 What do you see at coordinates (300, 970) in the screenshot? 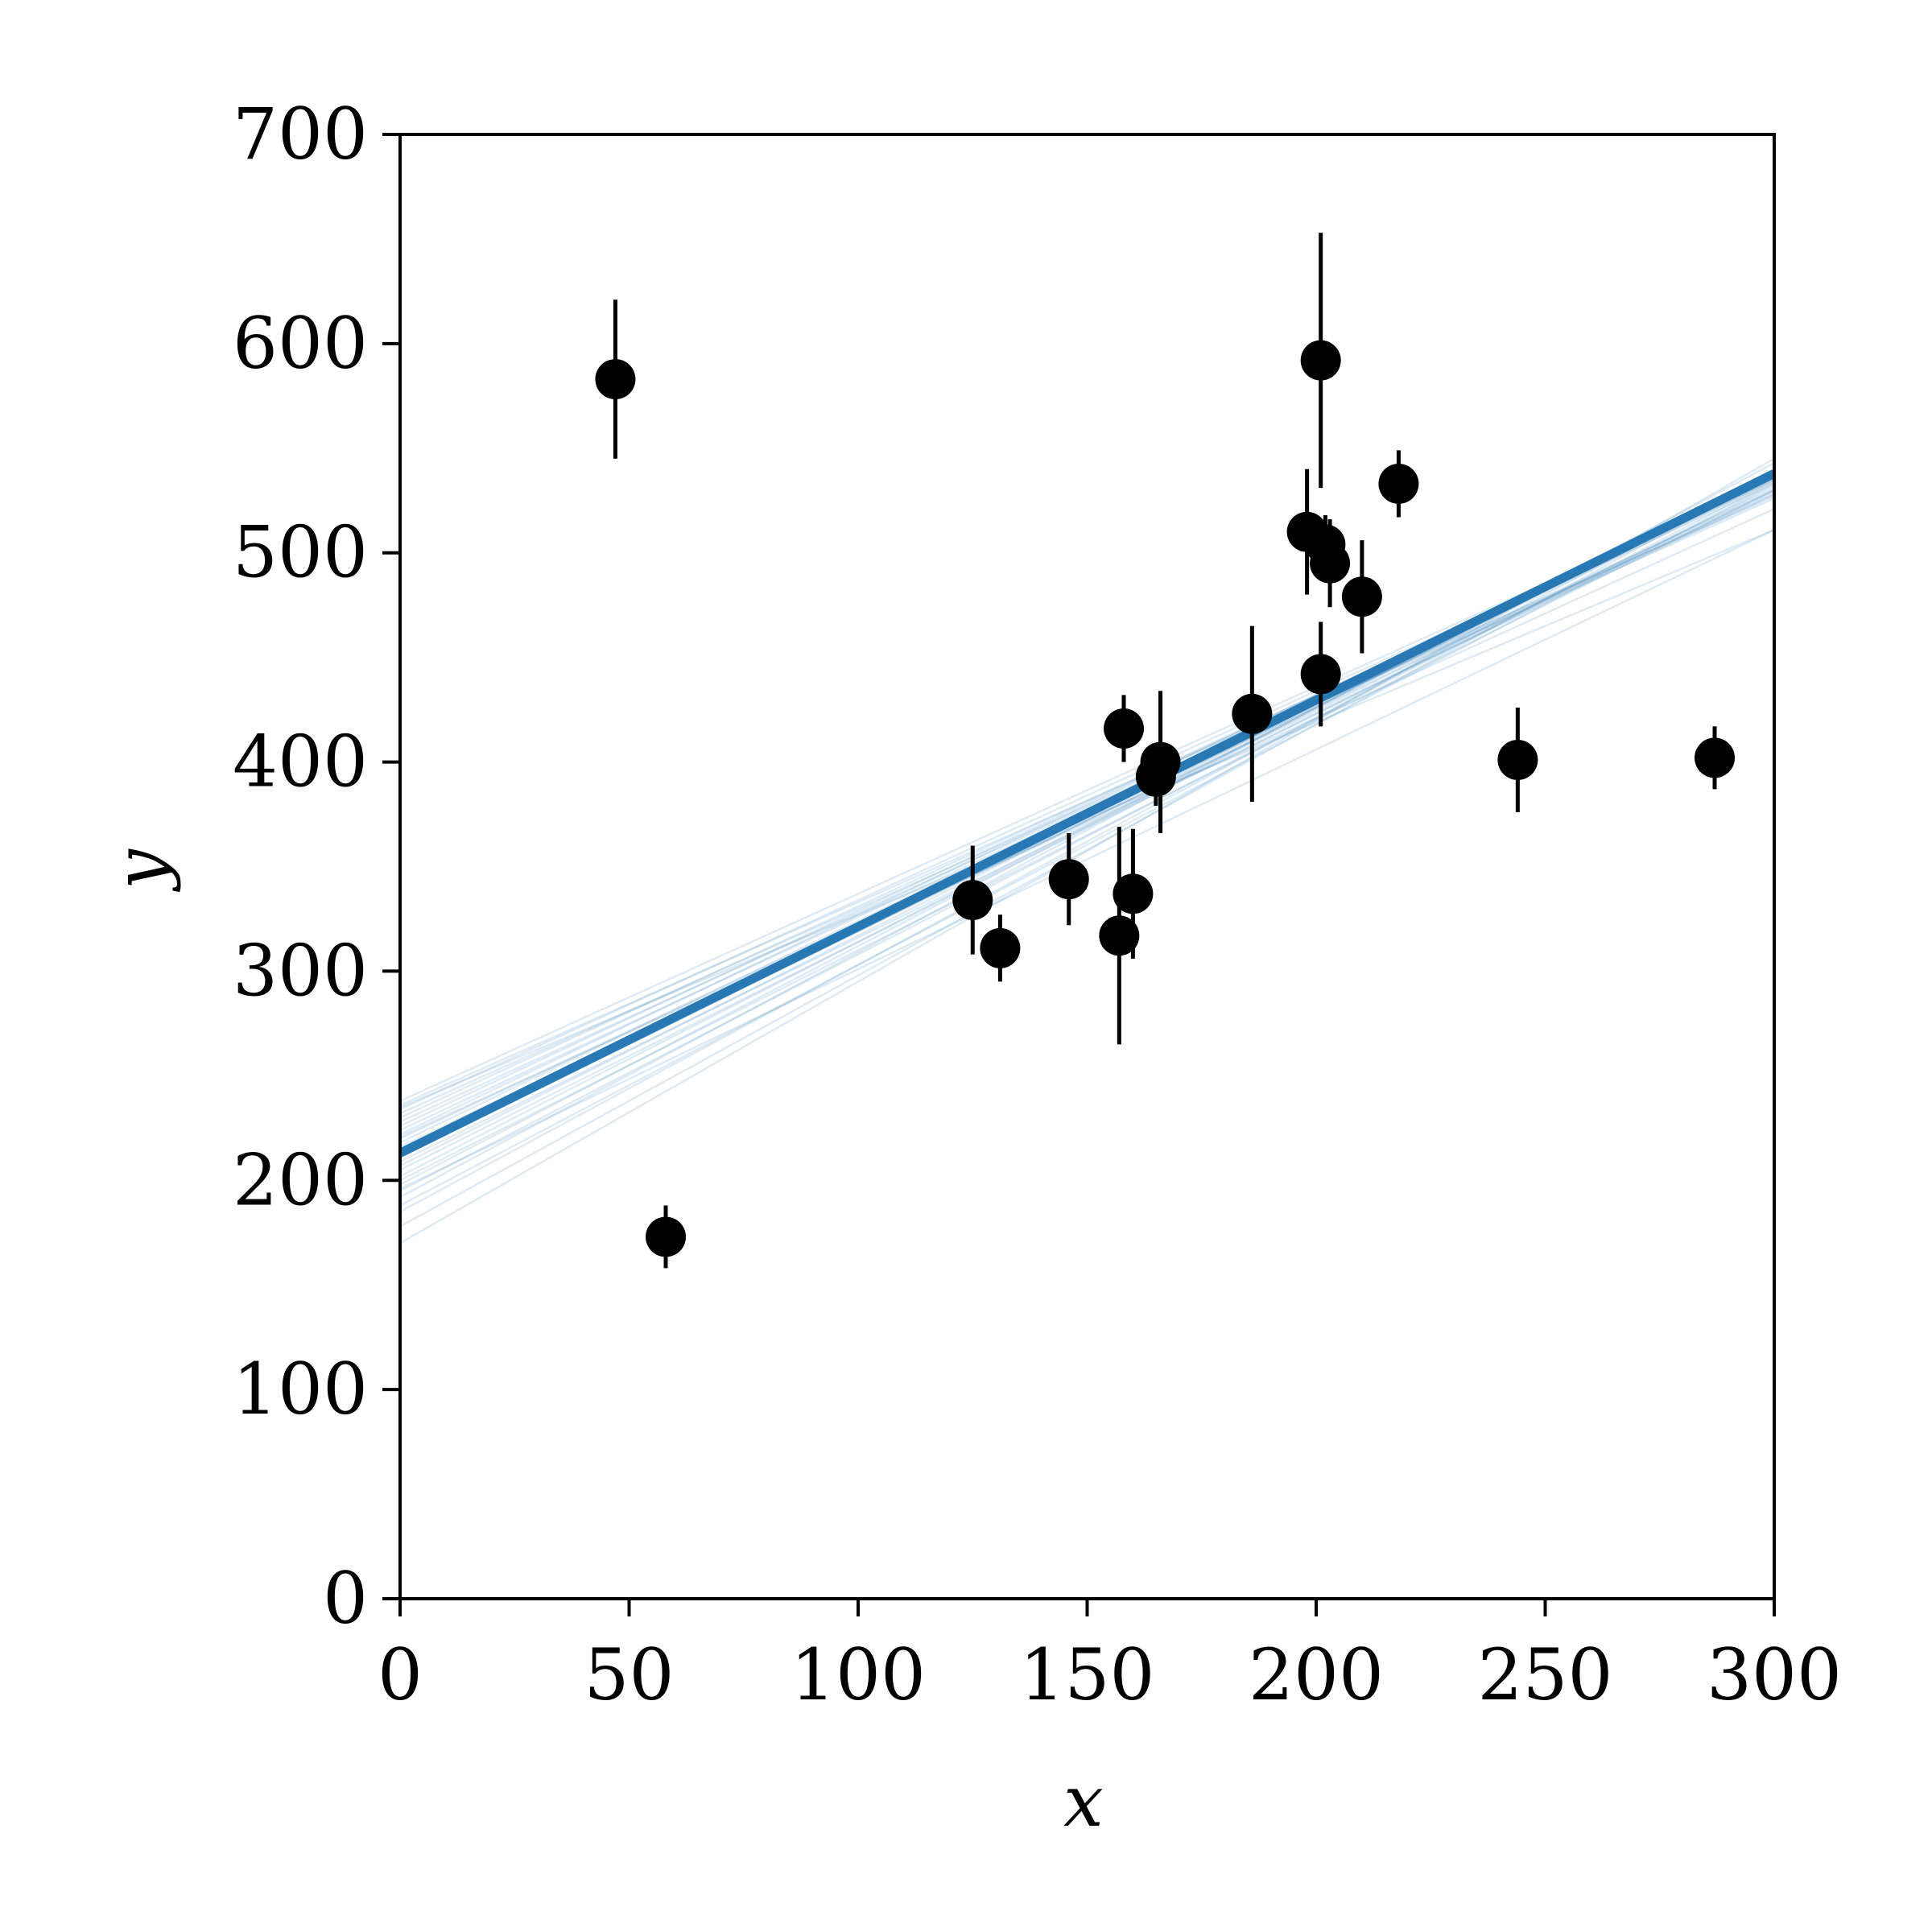
I see `y-tick-label: 300` at bounding box center [300, 970].